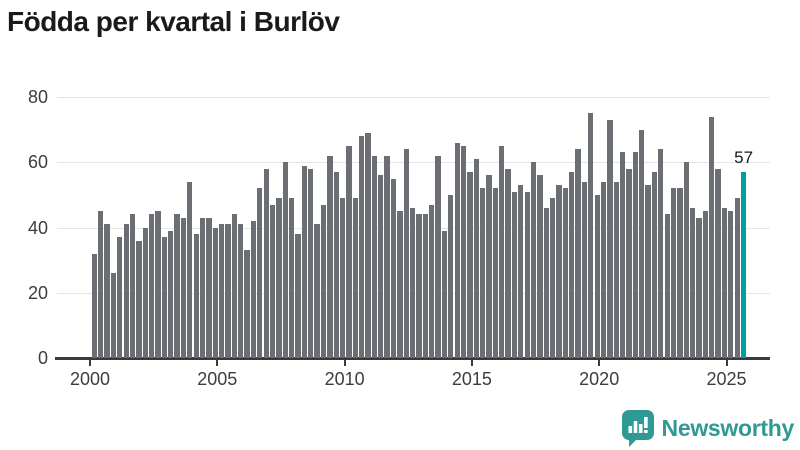  I want to click on x-axis-label: 2025, so click(726, 379).